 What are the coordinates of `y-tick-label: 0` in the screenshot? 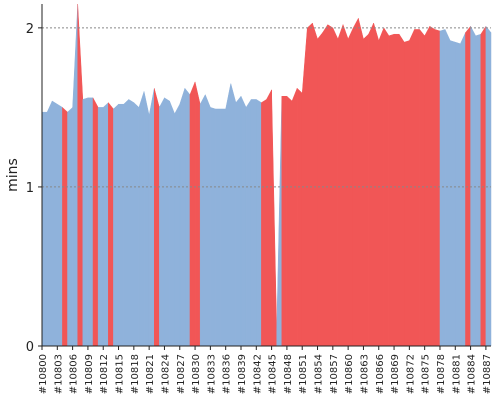 It's located at (30, 347).